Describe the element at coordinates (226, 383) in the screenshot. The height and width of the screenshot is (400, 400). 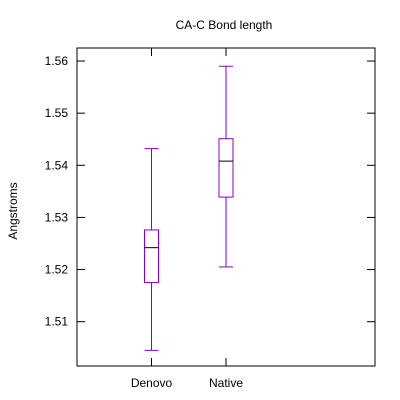
I see `x-tick-label: Native` at that location.